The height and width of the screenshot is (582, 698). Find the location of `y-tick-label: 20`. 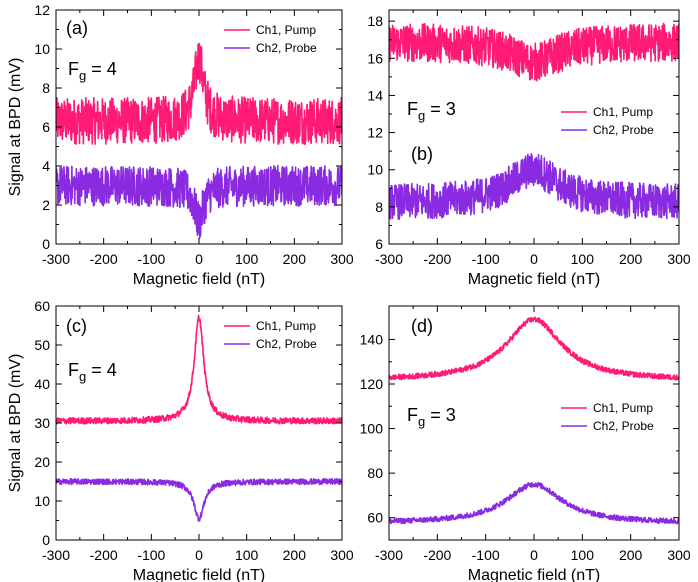

y-tick-label: 20 is located at coordinates (42, 462).